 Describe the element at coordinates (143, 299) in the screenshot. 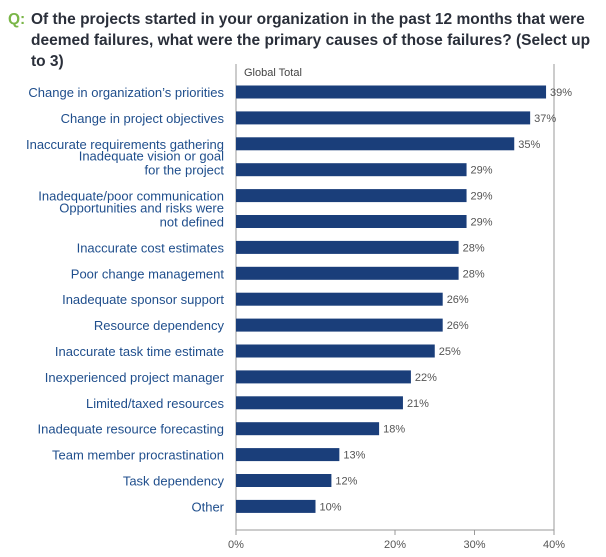

I see `category-label: Inadequate sponsor support` at that location.